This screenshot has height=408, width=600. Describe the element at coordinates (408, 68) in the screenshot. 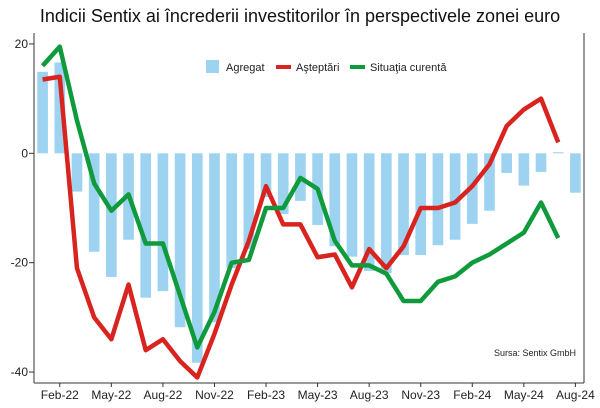

I see `legend-label-Situaţia curentă: Situaţia curentă` at that location.